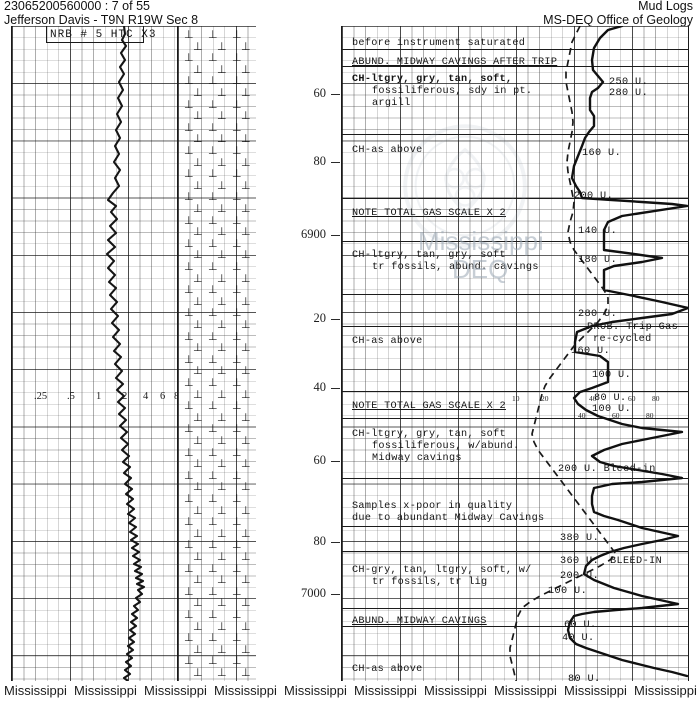 This screenshot has width=697, height=705. Describe the element at coordinates (429, 213) in the screenshot. I see `description-entry: NOTE TOTAL GAS SCALE X 2` at that location.